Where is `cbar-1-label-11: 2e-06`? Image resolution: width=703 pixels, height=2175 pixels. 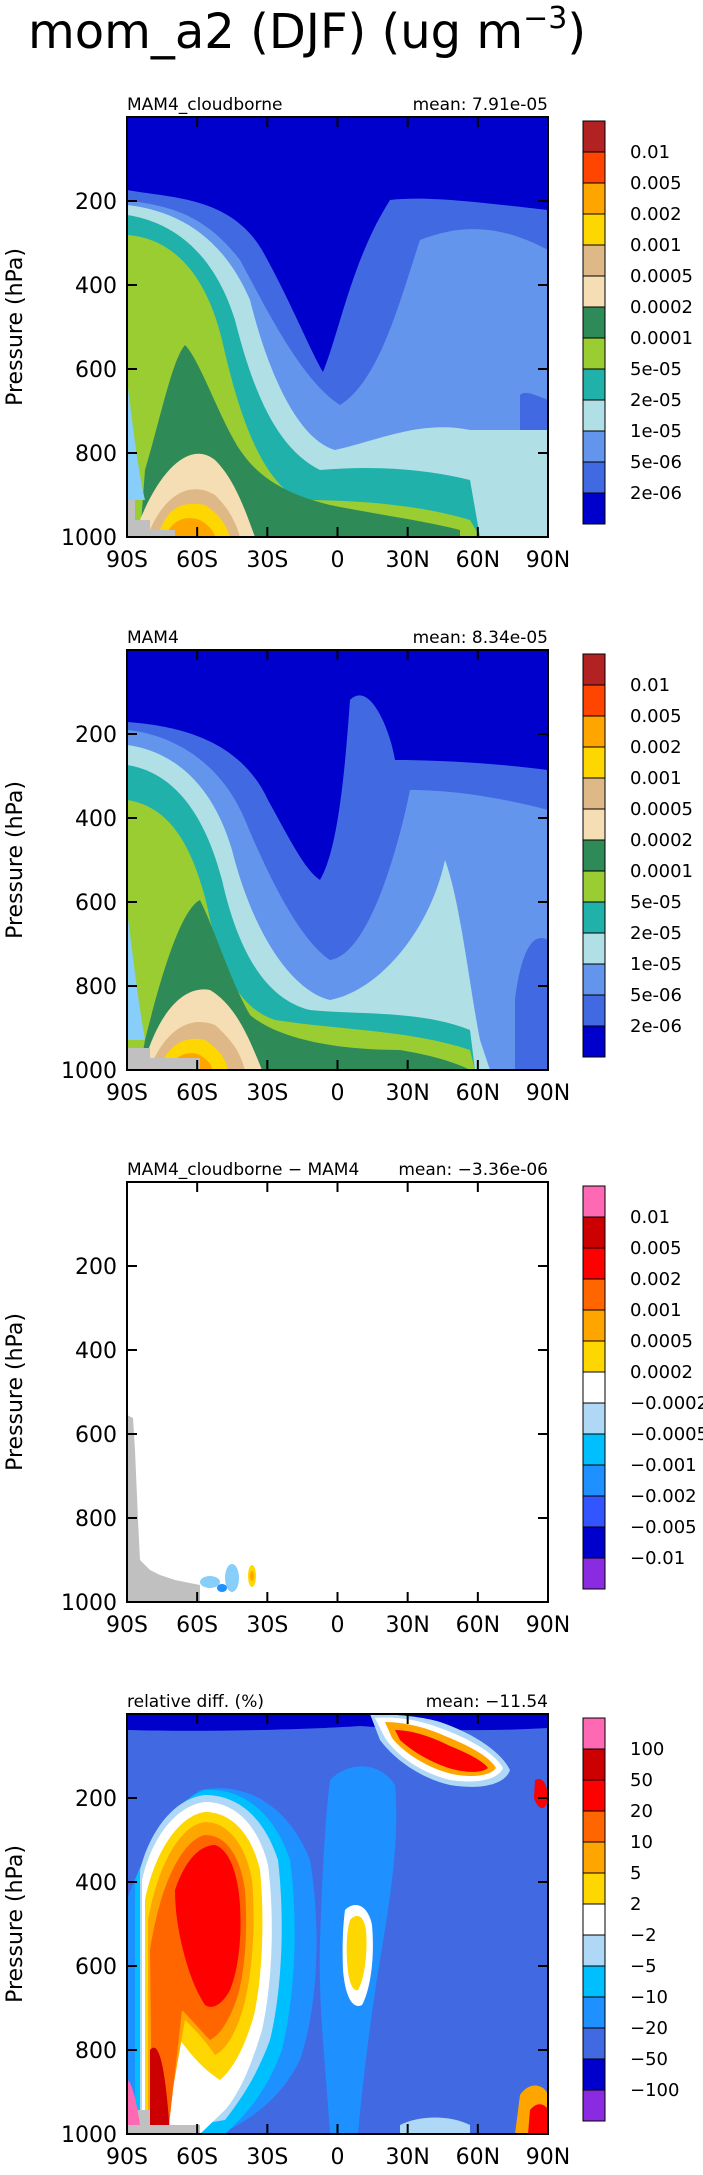
cbar-1-label-11: 2e-06 is located at coordinates (656, 493).